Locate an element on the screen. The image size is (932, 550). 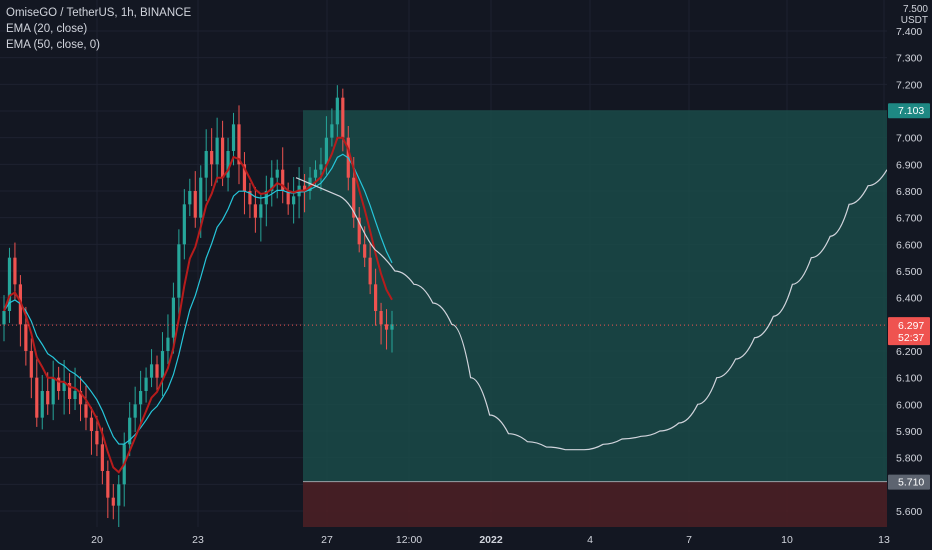
price-axis is located at coordinates (909, 275).